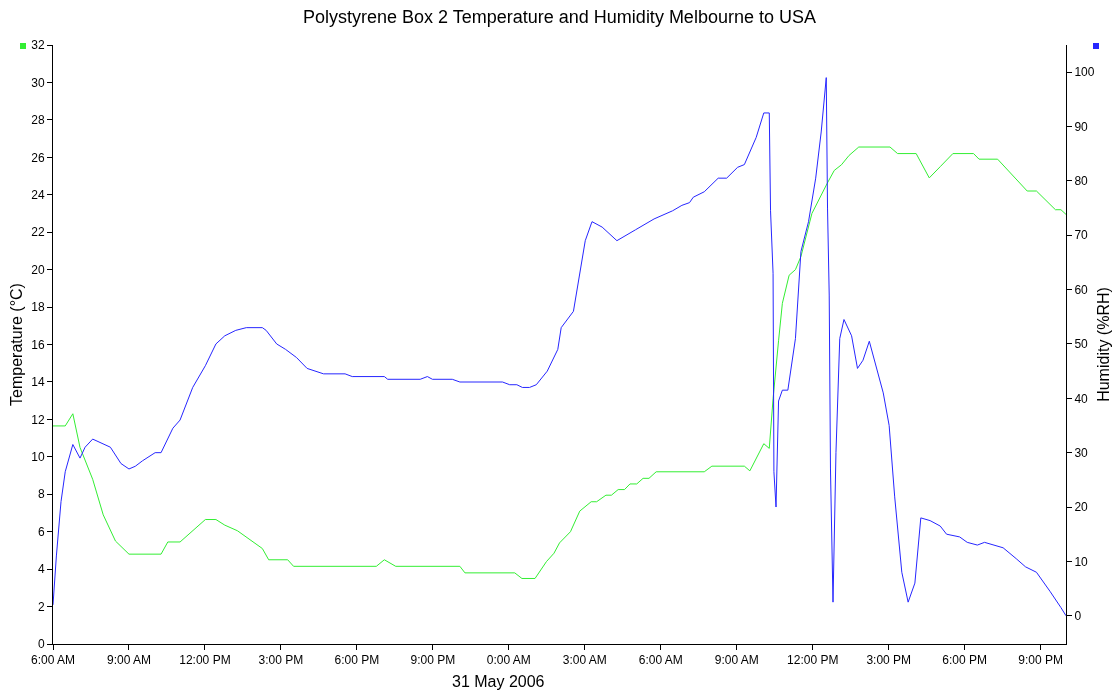  Describe the element at coordinates (1081, 561) in the screenshot. I see `y2-tick-label: 10` at that location.